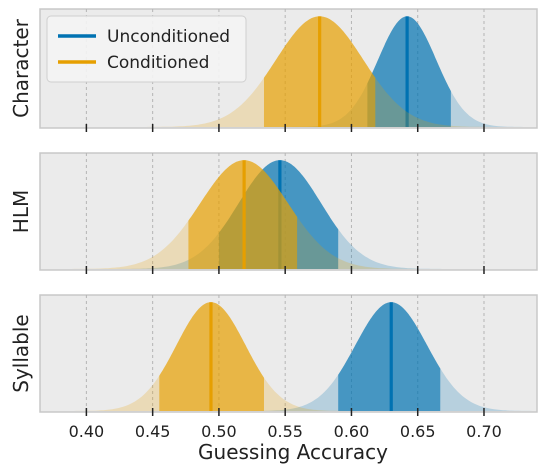 The width and height of the screenshot is (538, 464). What do you see at coordinates (219, 431) in the screenshot?
I see `x-tick-label: 0.50` at bounding box center [219, 431].